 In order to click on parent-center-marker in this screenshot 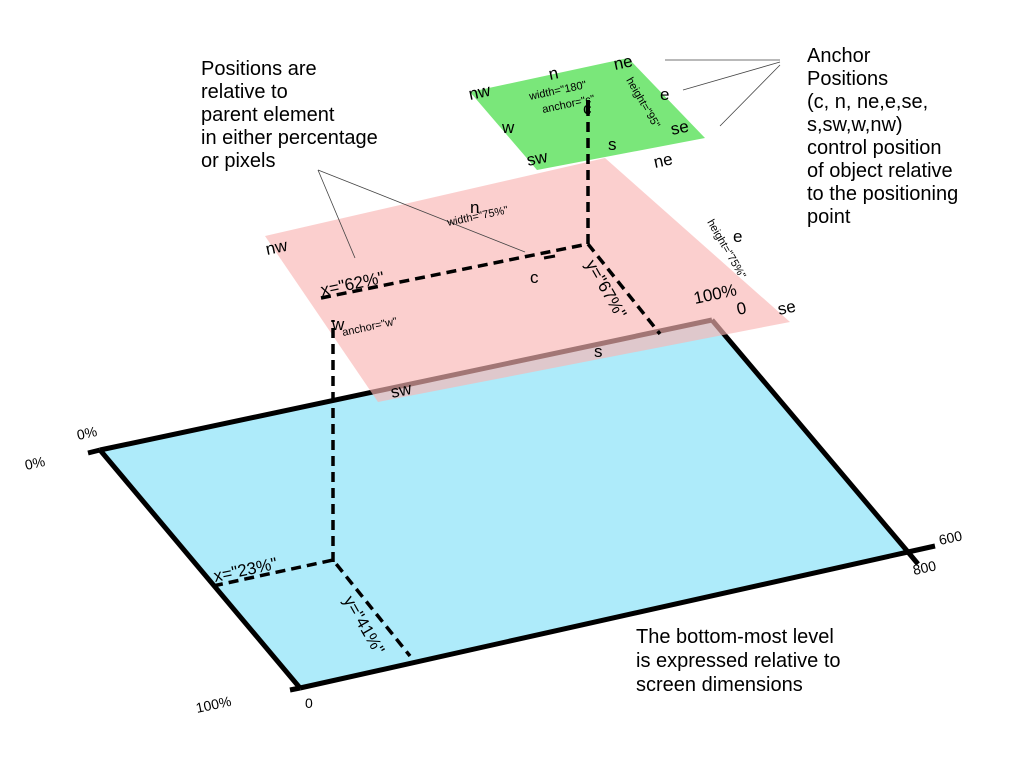, I will do `click(549, 257)`.